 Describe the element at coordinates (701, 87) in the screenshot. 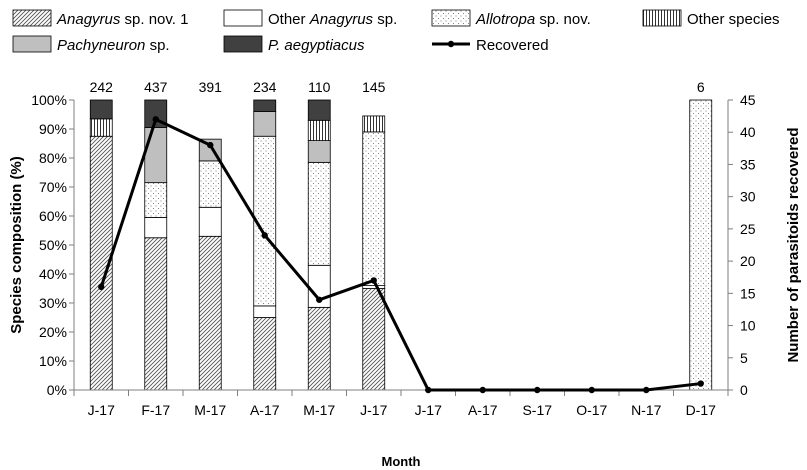

I see `bar-total-label: 6` at that location.